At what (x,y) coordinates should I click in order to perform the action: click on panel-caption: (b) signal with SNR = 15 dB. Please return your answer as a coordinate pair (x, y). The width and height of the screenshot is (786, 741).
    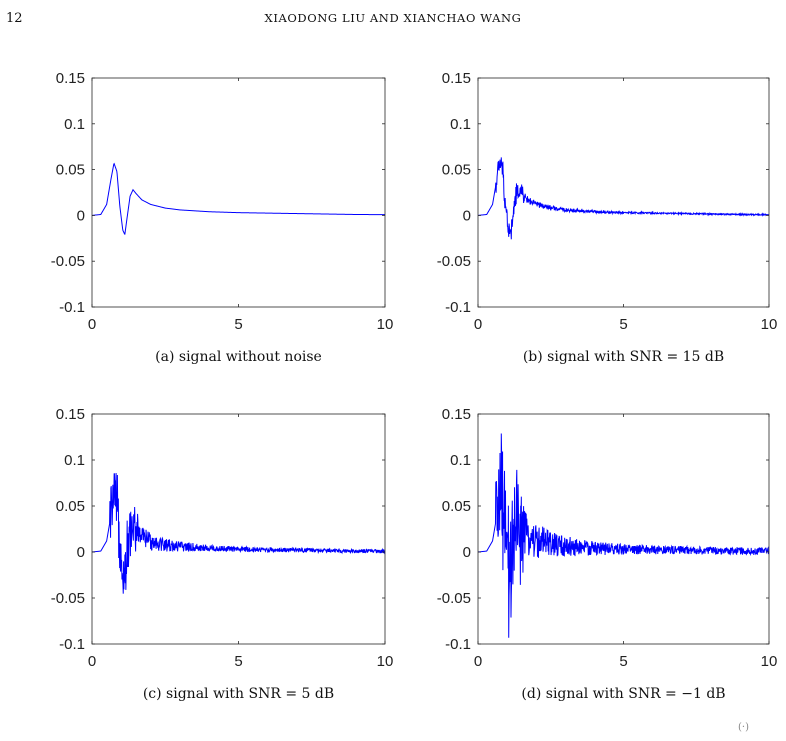
    Looking at the image, I should click on (623, 357).